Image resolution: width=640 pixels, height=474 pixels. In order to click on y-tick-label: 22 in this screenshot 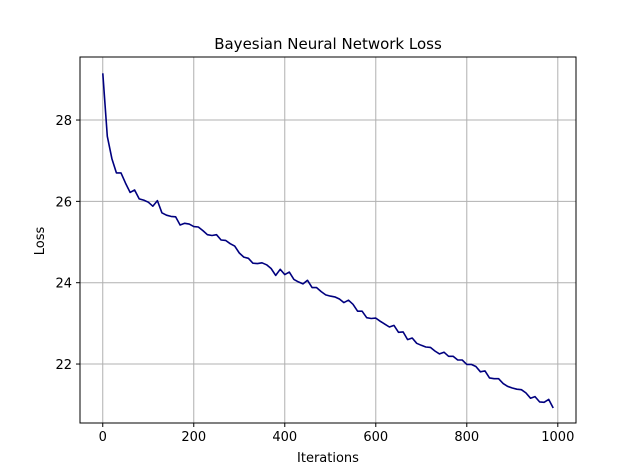, I will do `click(63, 365)`.